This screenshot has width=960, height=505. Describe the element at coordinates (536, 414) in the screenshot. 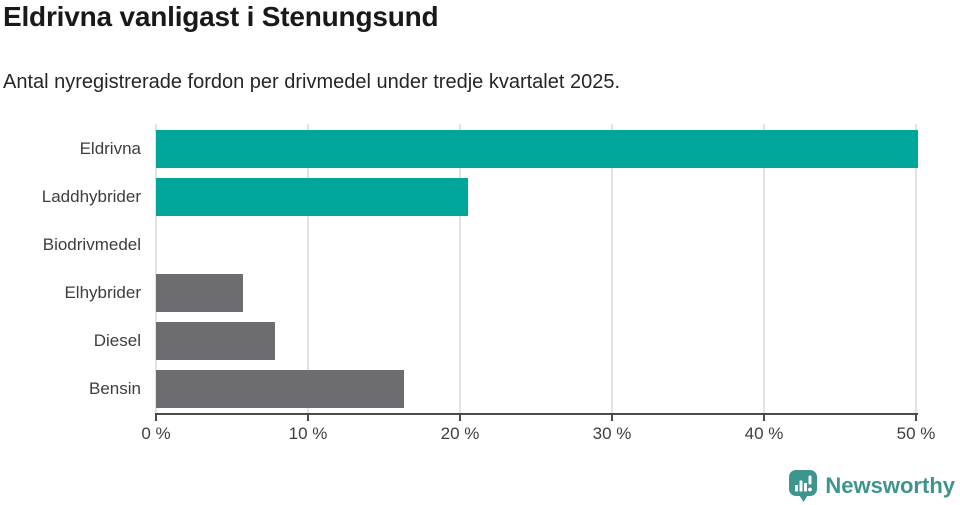

I see `x-axis-line` at that location.